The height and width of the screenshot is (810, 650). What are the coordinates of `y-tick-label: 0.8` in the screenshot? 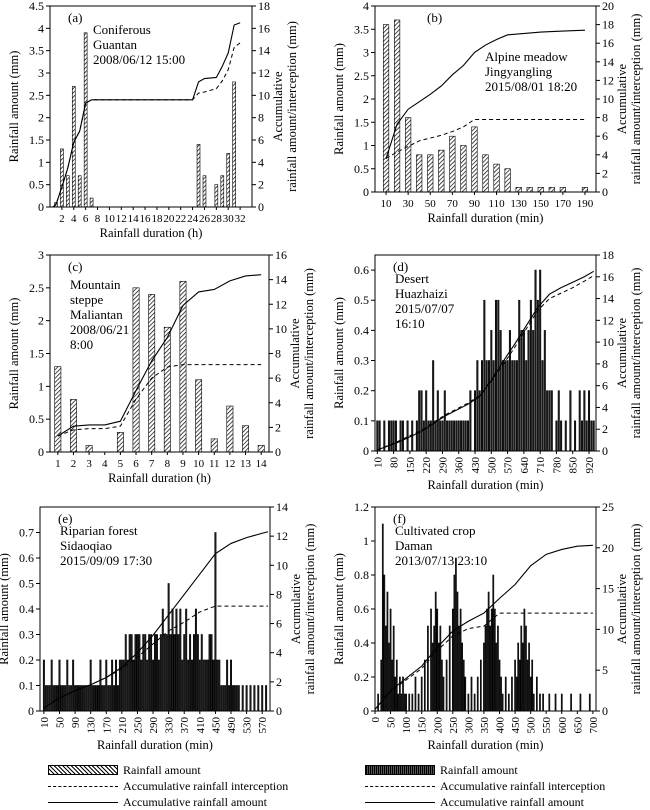 It's located at (361, 575).